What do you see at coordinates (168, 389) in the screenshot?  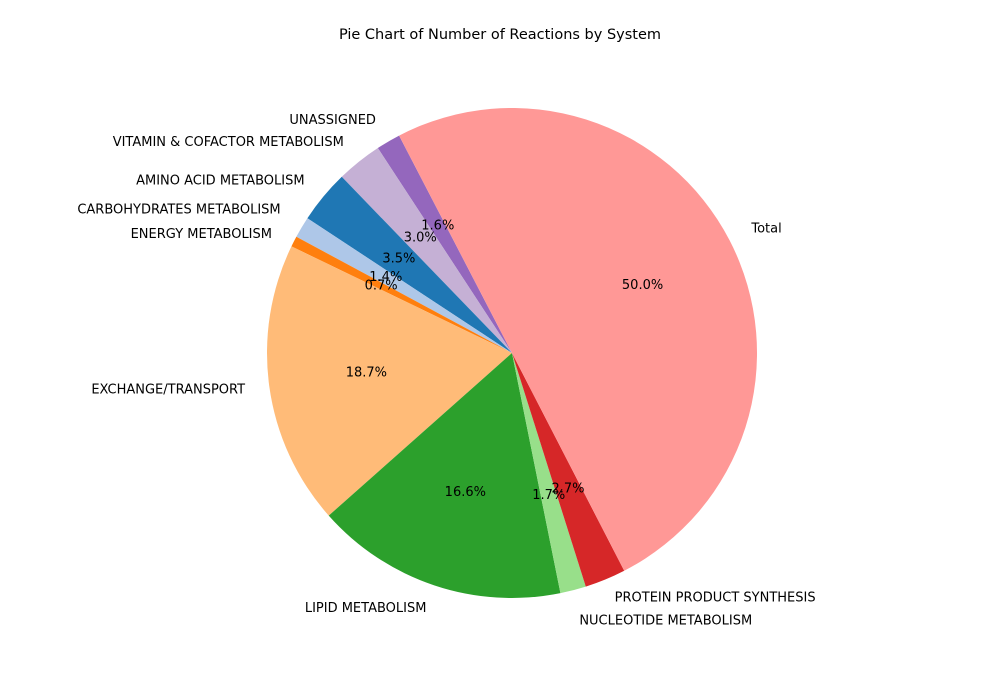 I see `slice-label: EXCHANGE/TRANSPORT` at bounding box center [168, 389].